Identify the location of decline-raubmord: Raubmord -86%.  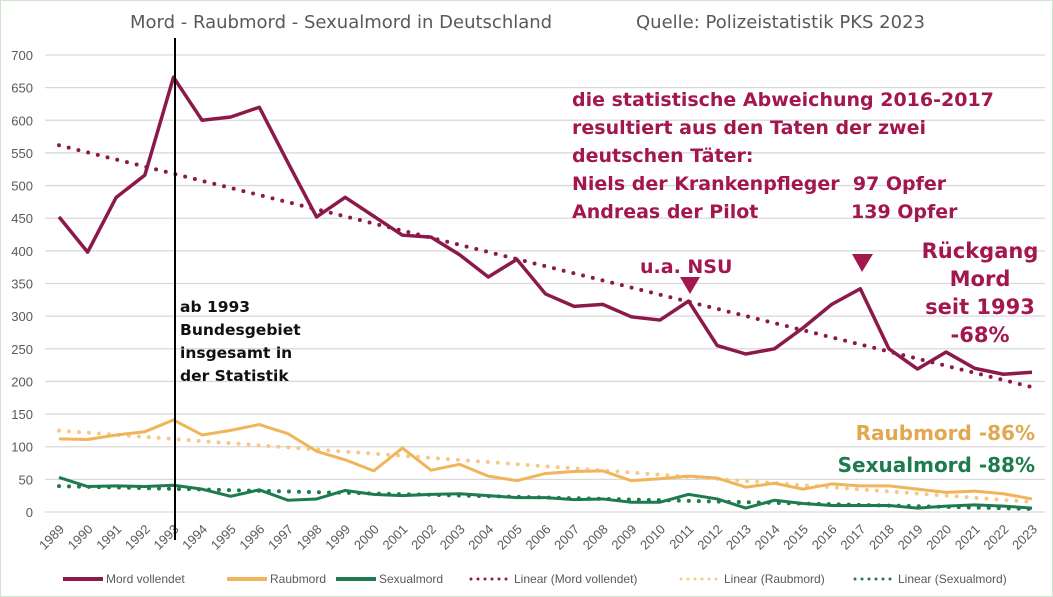
(945, 433).